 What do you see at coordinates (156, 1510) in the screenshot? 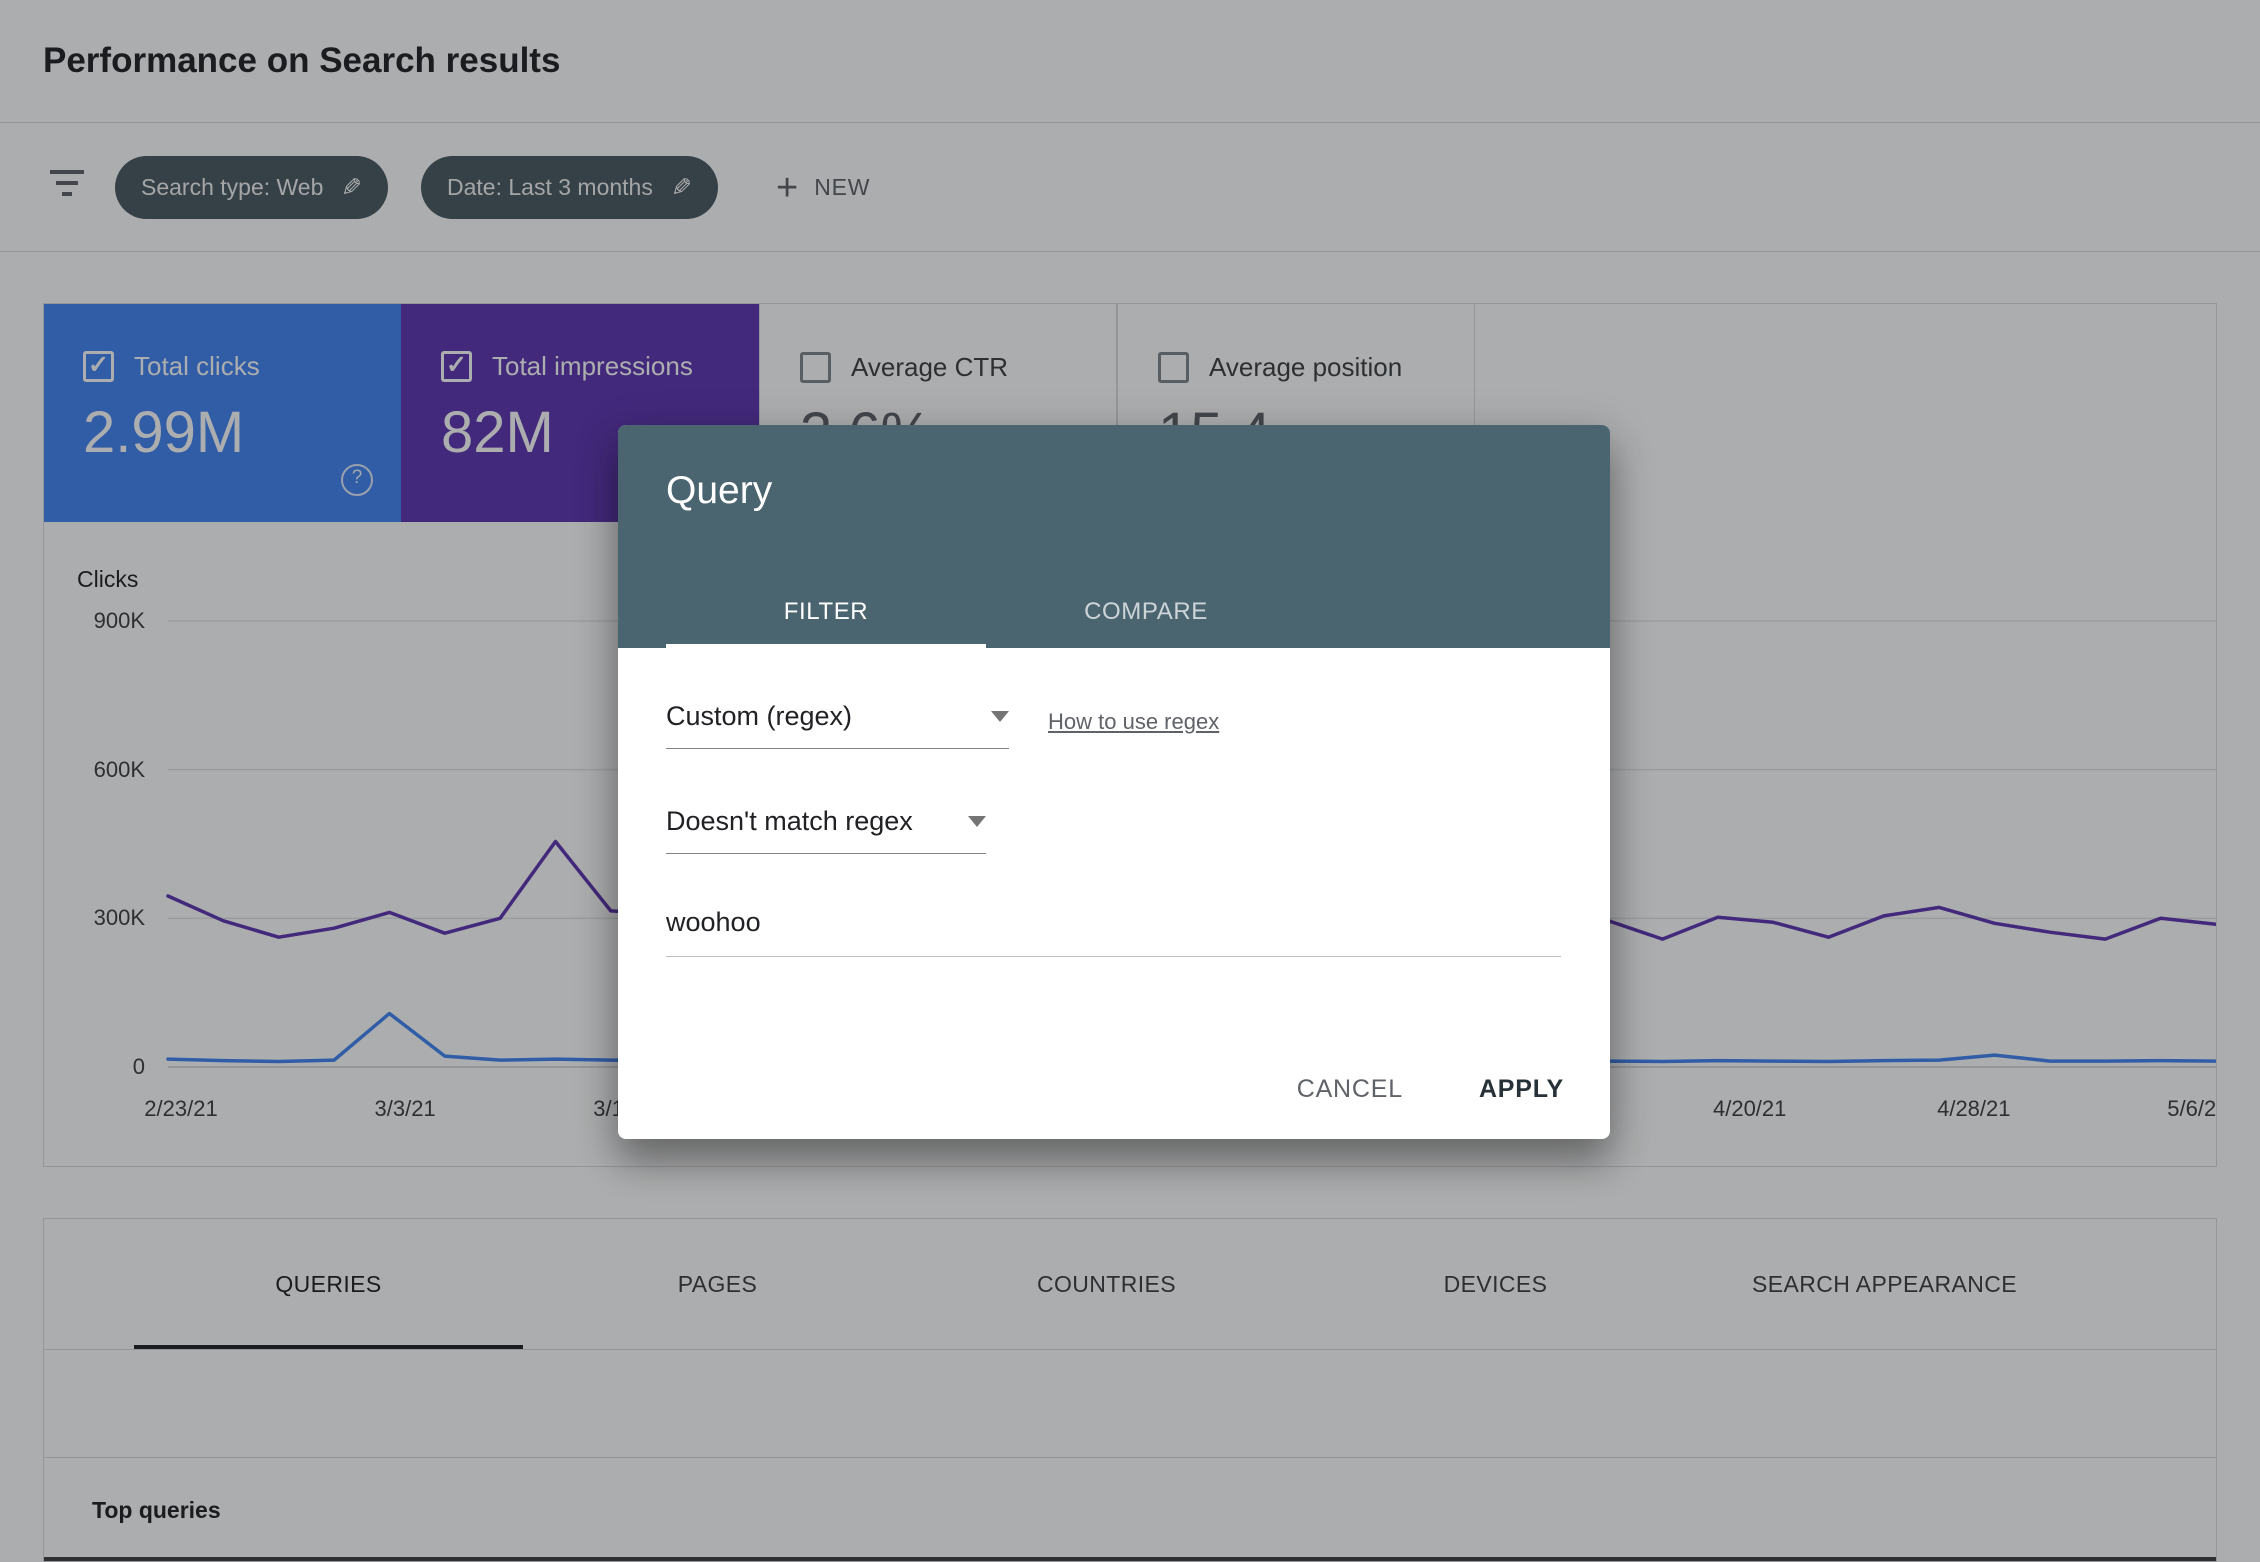
I see `table-title: Top queries` at bounding box center [156, 1510].